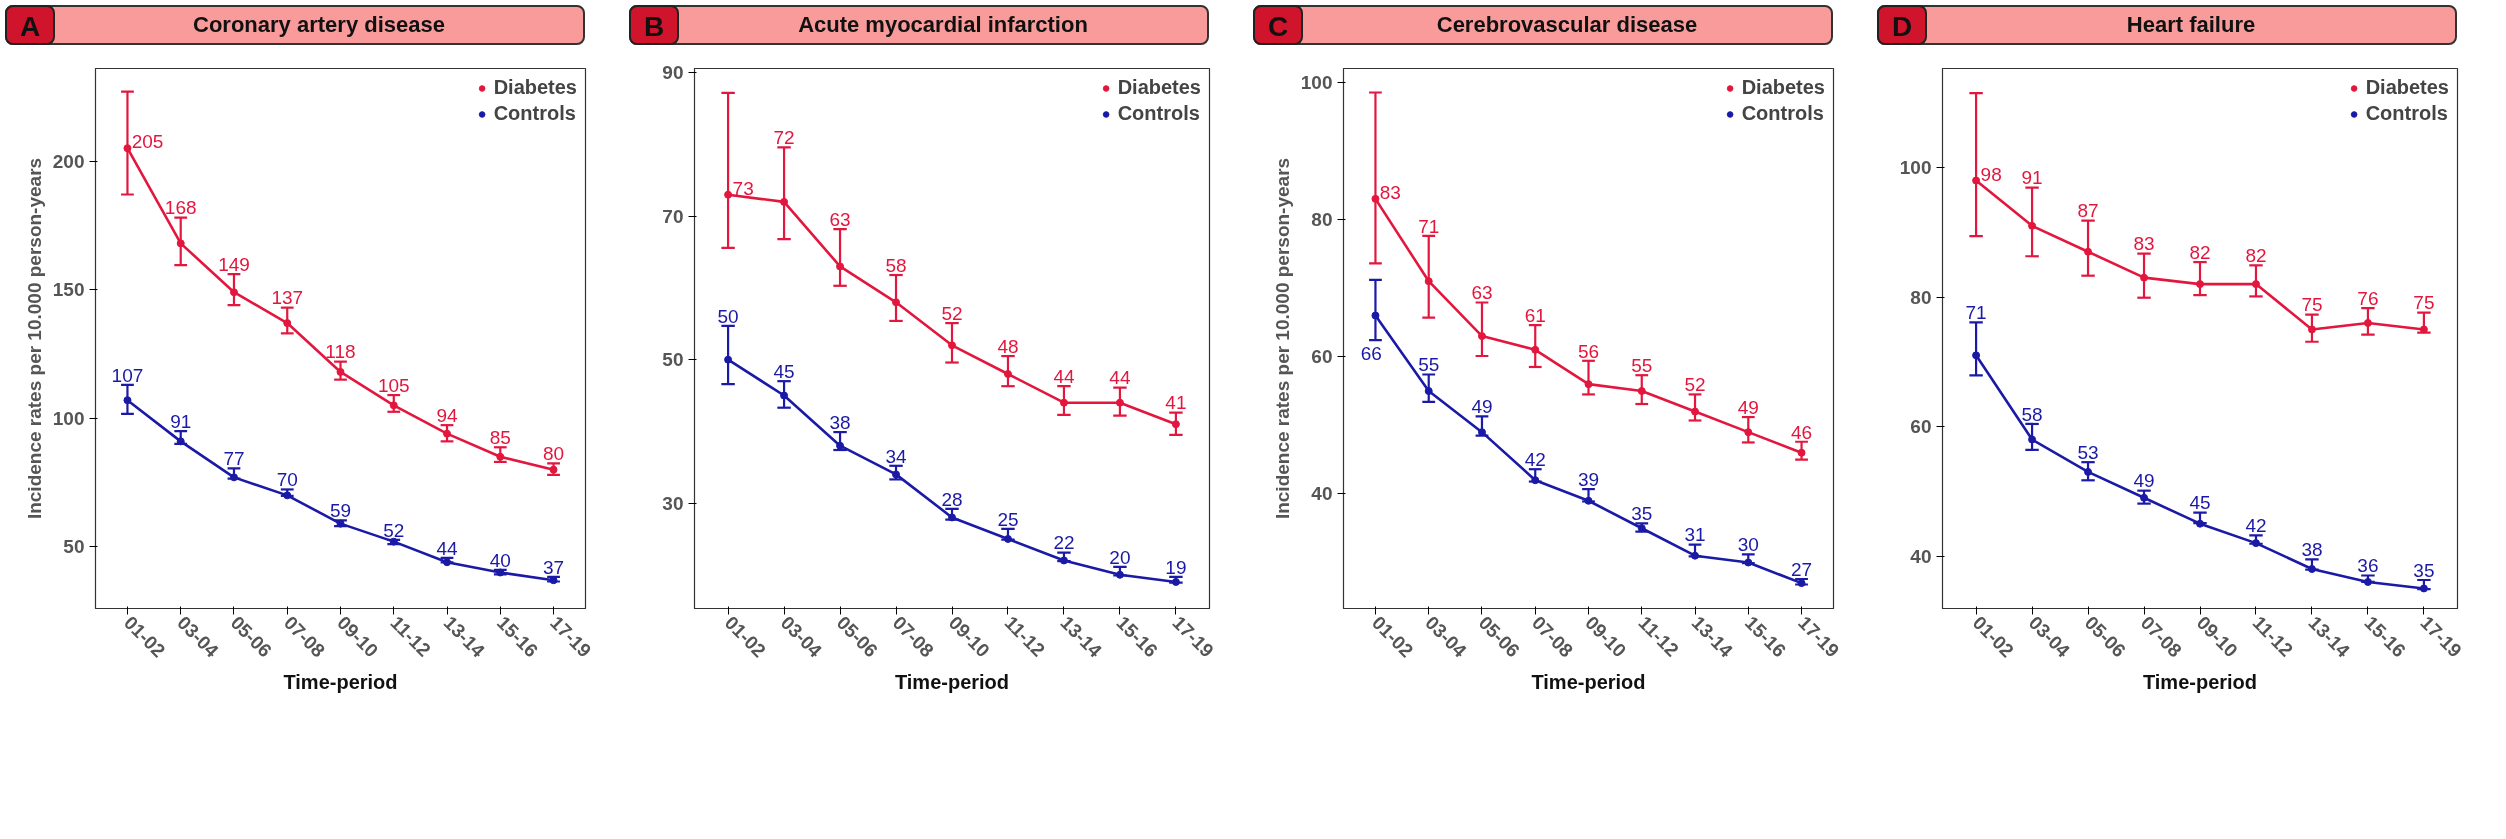 This screenshot has width=2506, height=839. I want to click on data-label: 77, so click(234, 459).